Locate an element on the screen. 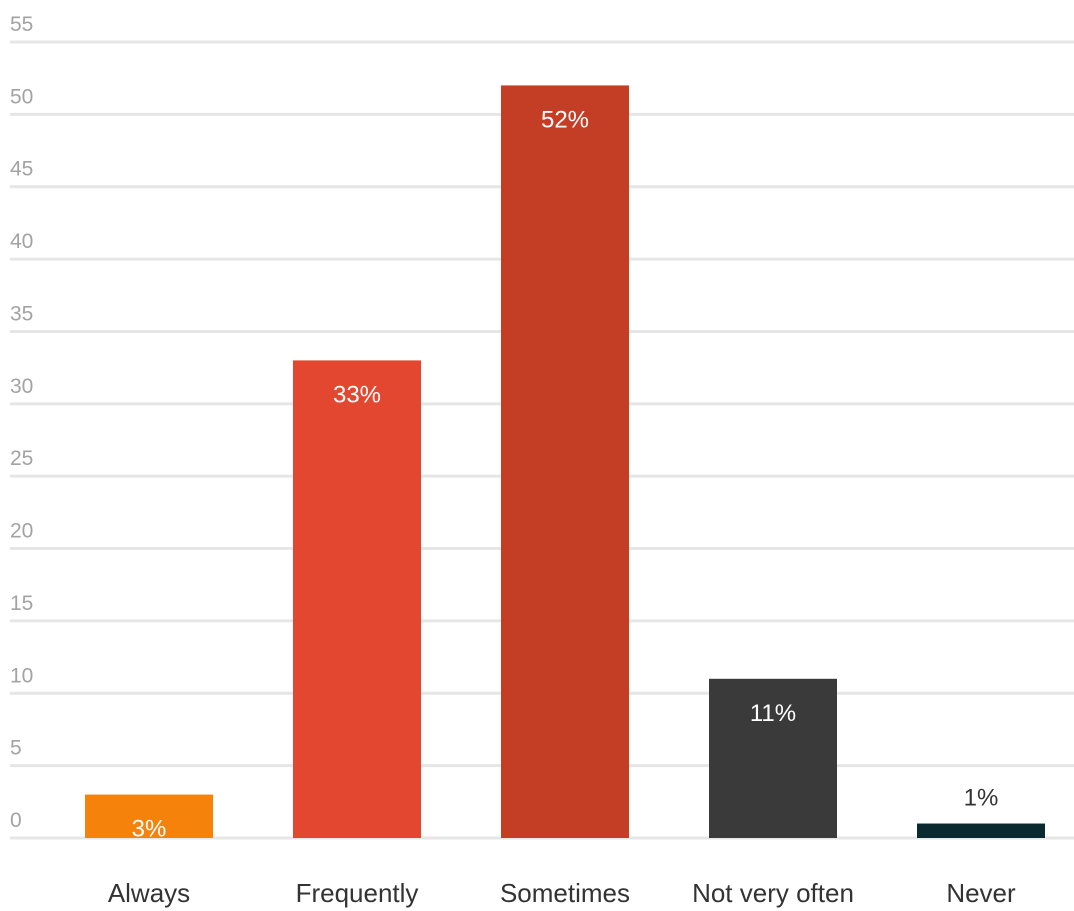 The image size is (1074, 911). data-label: 11% is located at coordinates (773, 713).